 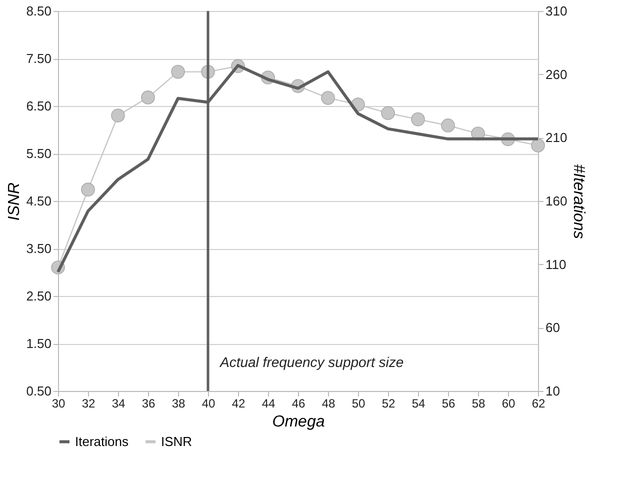 I want to click on x-tick-label: 42, so click(x=239, y=403).